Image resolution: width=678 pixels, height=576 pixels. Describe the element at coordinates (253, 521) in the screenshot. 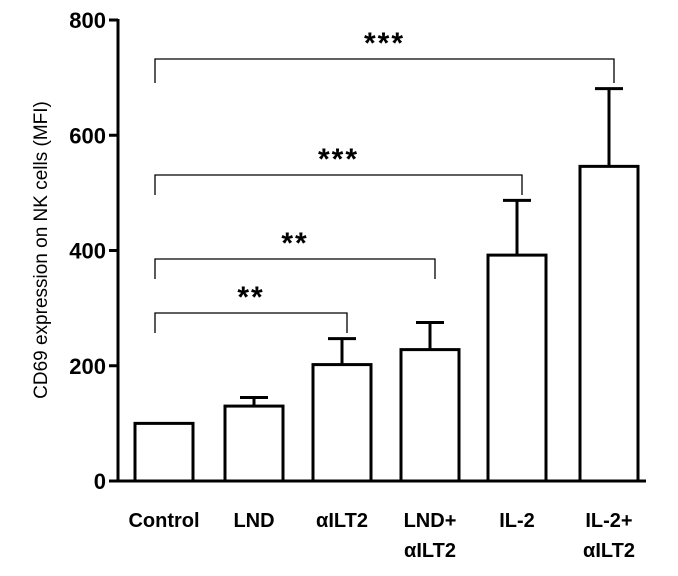

I see `x-category-label: LND` at that location.